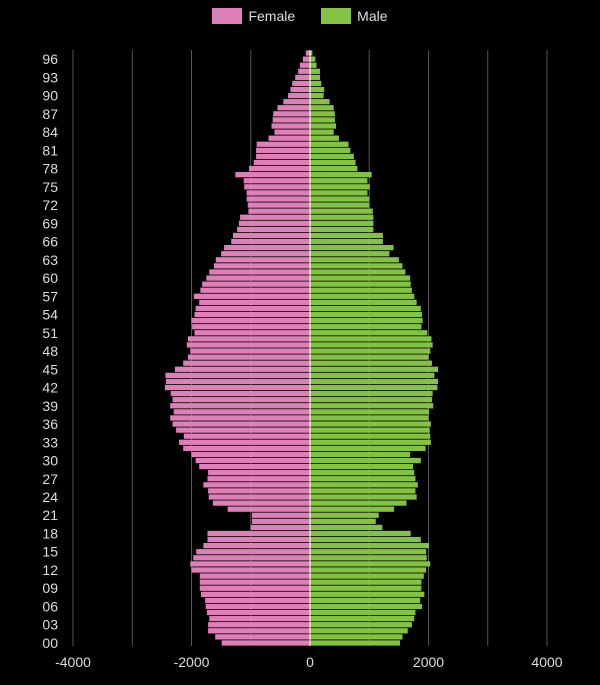 The image size is (600, 685). Describe the element at coordinates (50, 388) in the screenshot. I see `y-tick-label: 42` at that location.